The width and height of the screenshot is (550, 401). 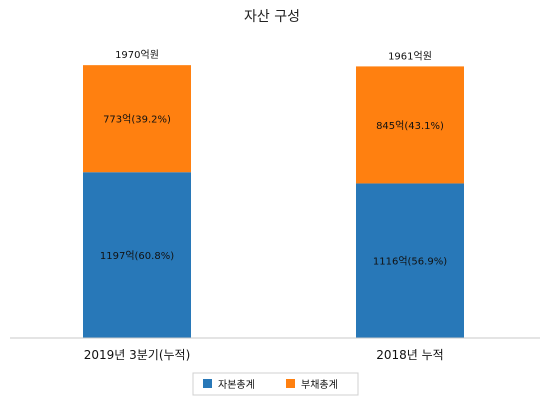 I want to click on legend-box, so click(x=275, y=384).